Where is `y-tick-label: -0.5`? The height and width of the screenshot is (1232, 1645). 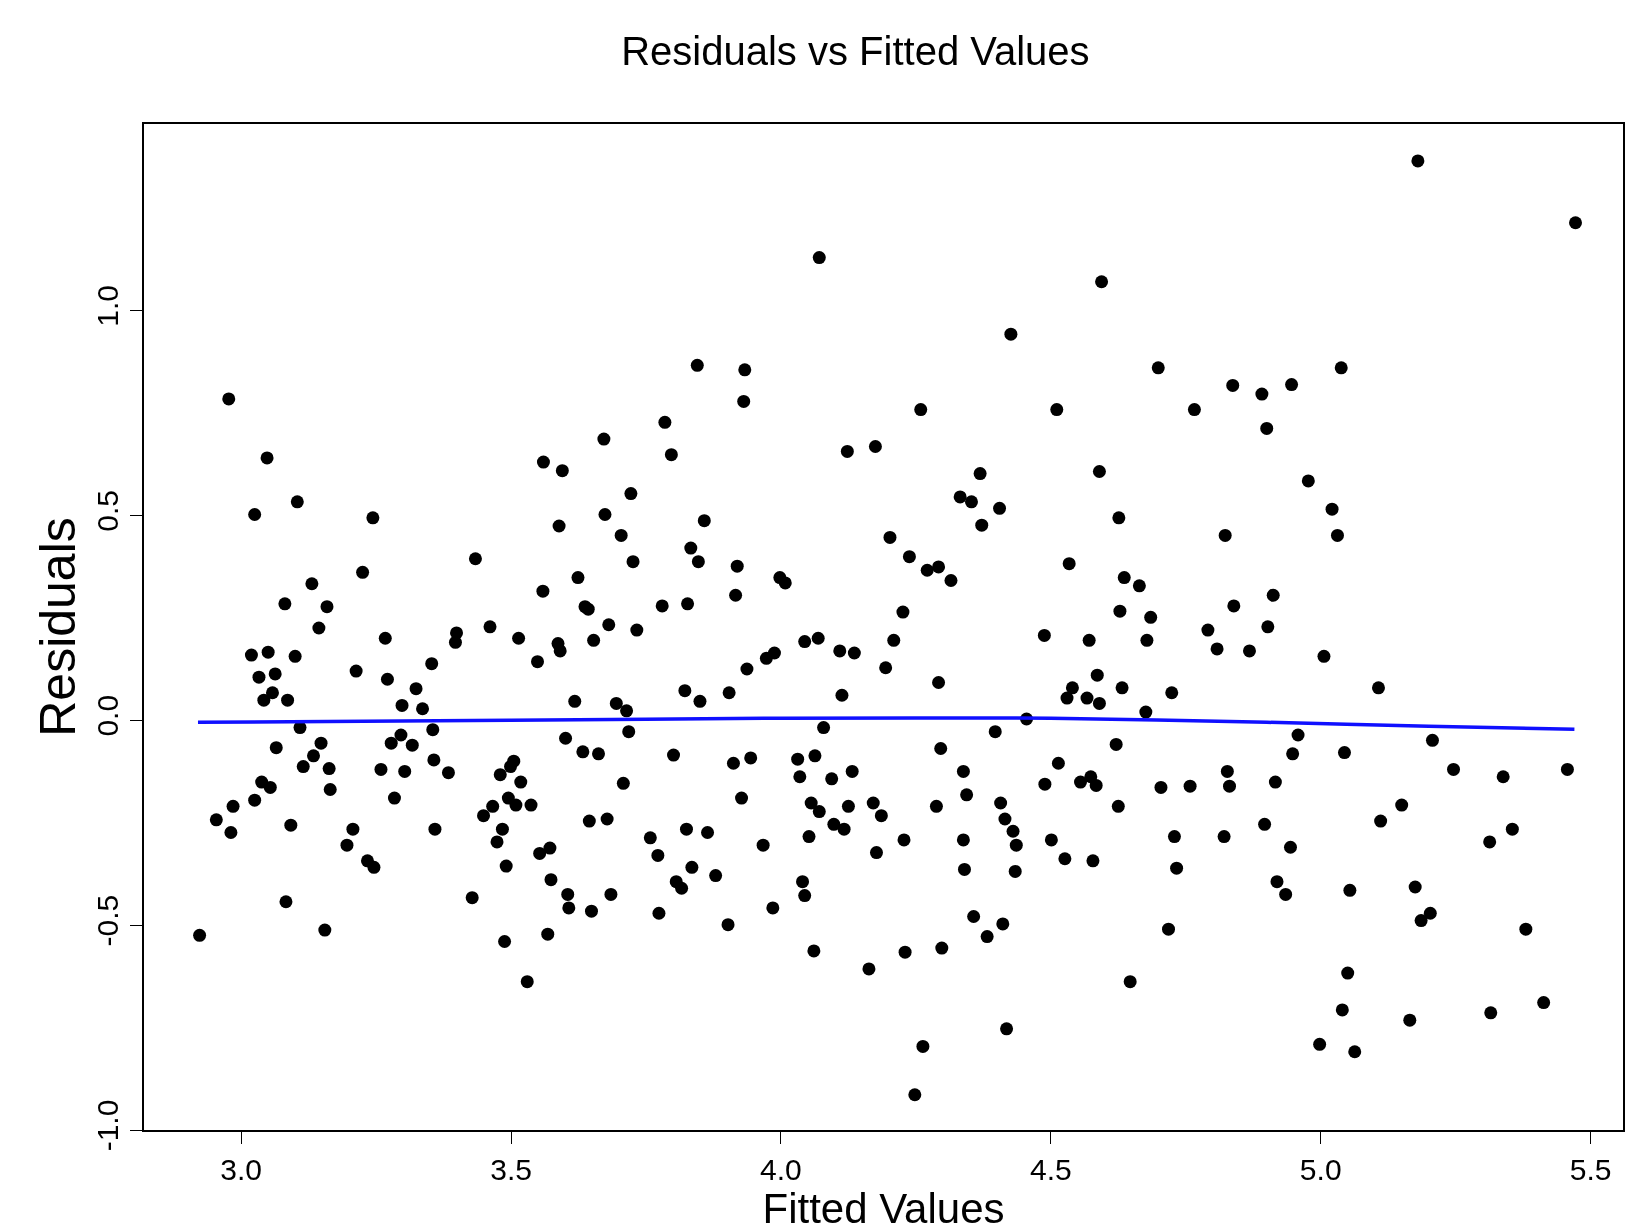
y-tick-label: -0.5 is located at coordinates (108, 920).